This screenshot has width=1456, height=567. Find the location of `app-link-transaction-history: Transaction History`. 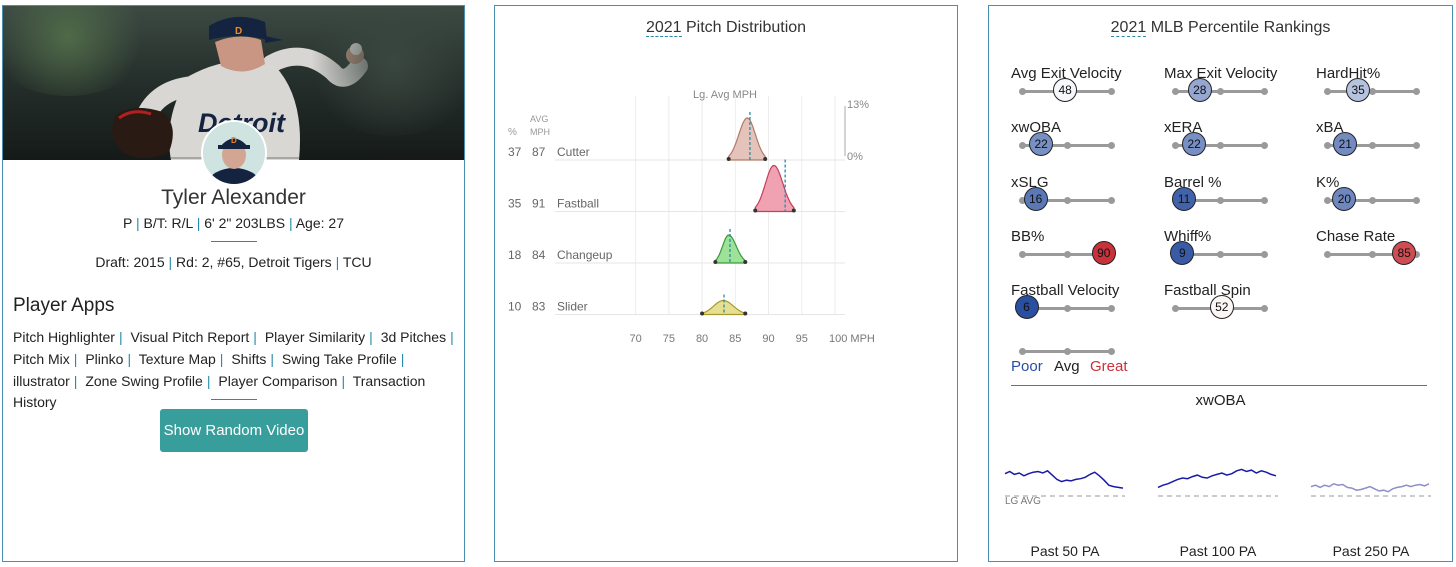

app-link-transaction-history: Transaction History is located at coordinates (219, 391).